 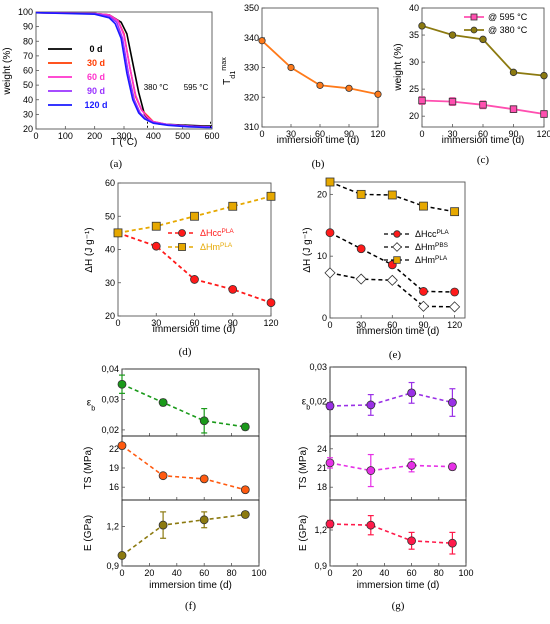 I want to click on y-tick-label: 25, so click(x=414, y=89).